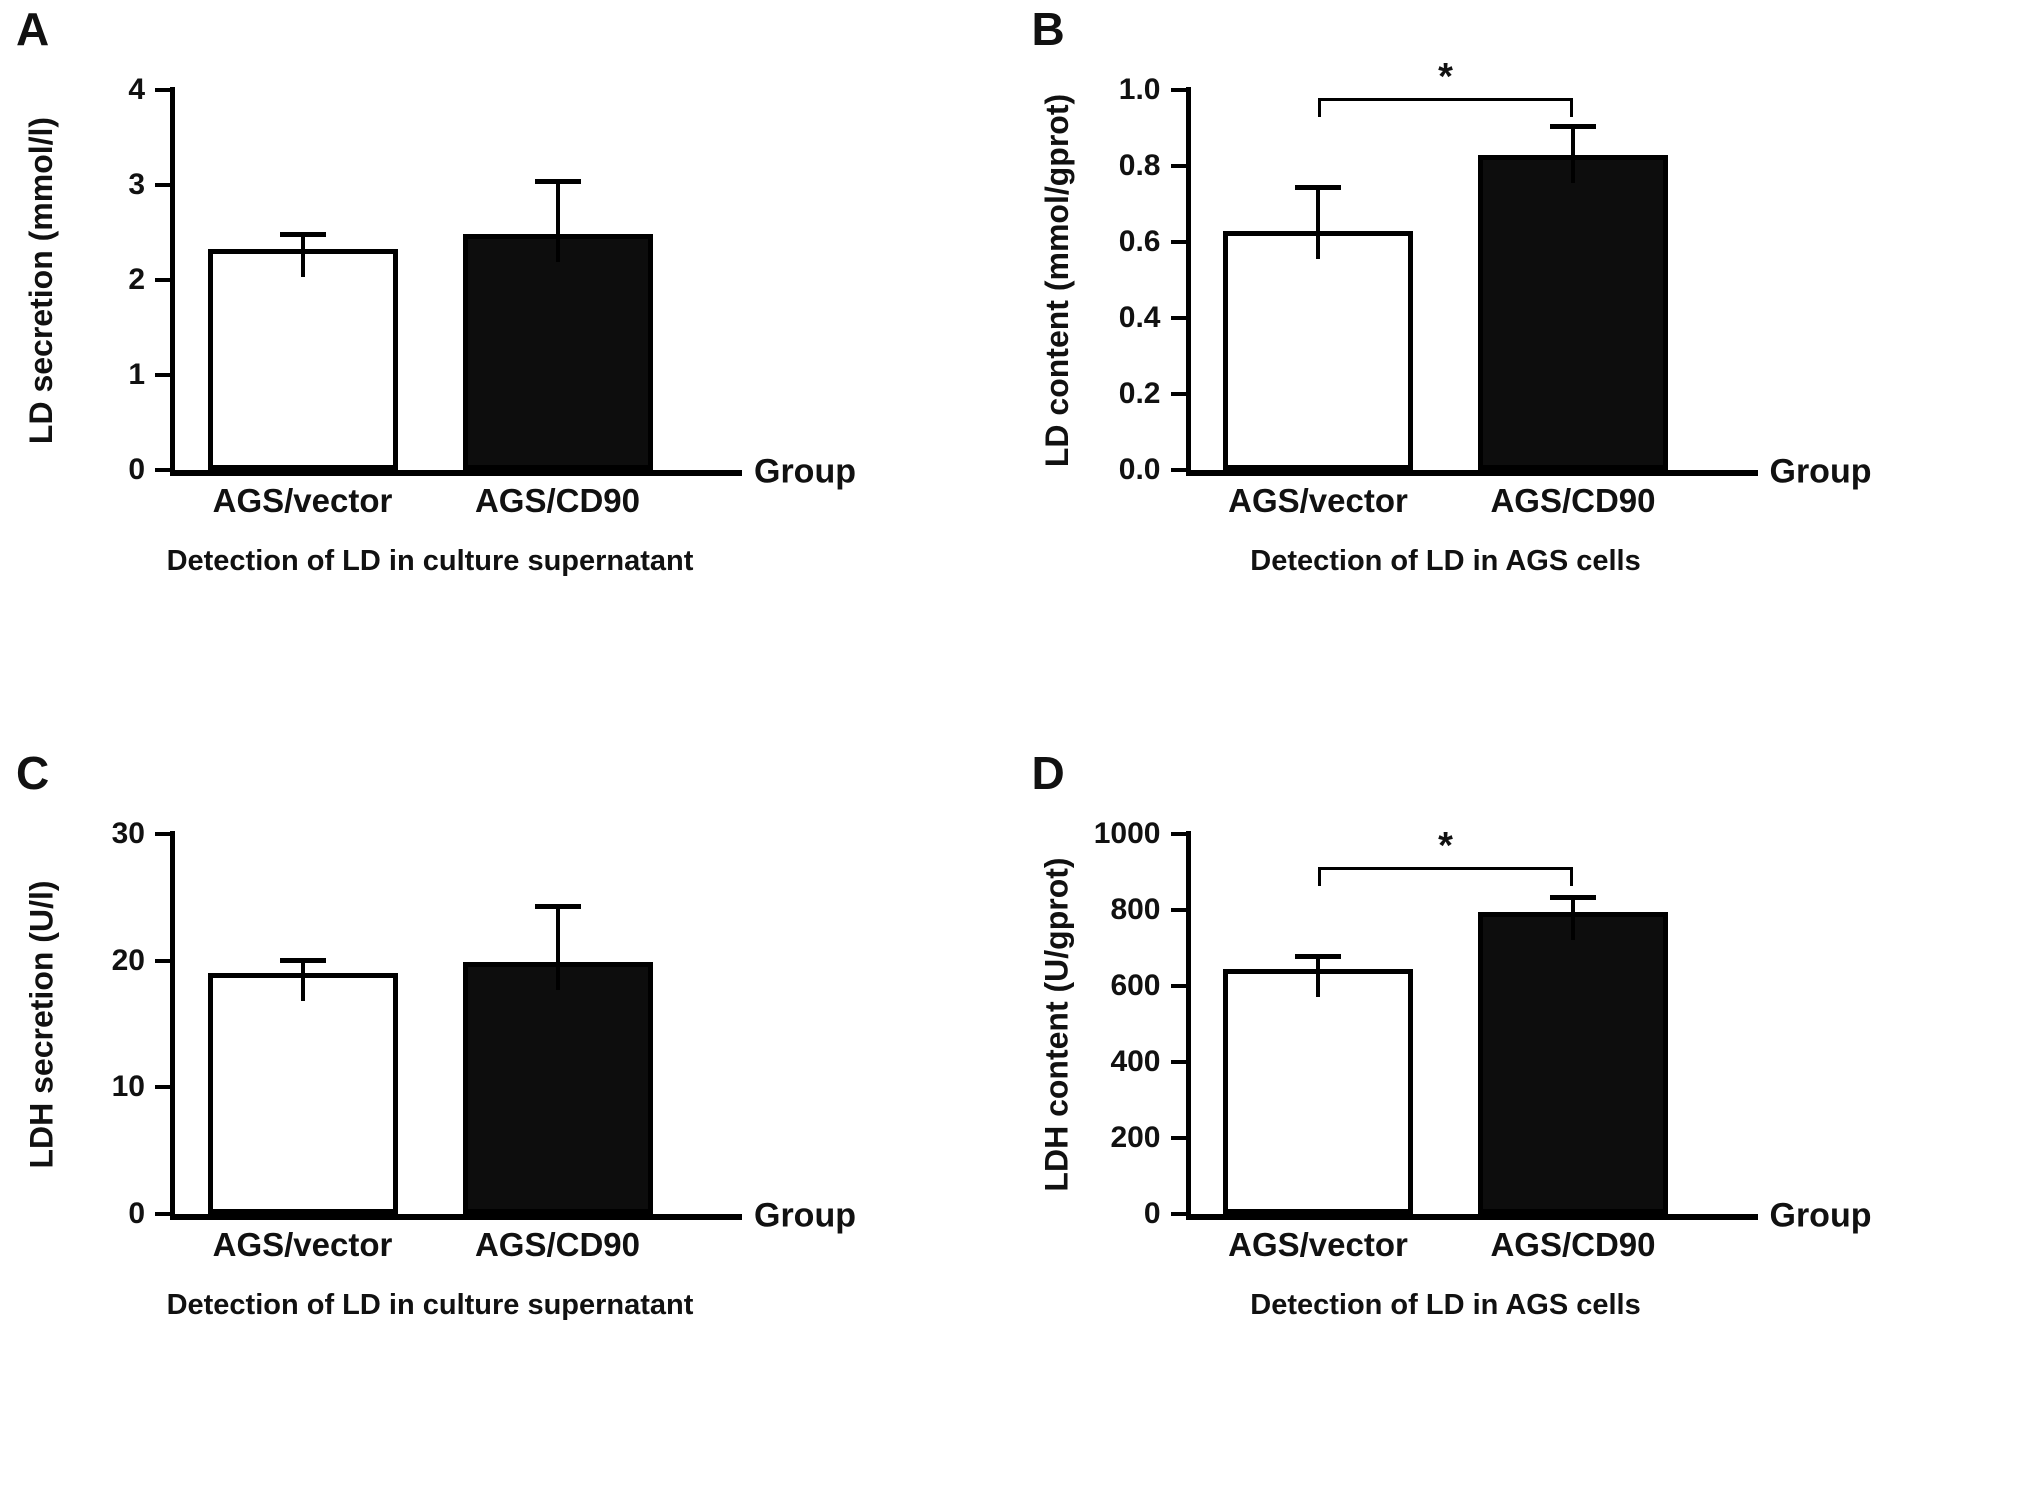  What do you see at coordinates (1139, 469) in the screenshot?
I see `y-tick-label: 0.0` at bounding box center [1139, 469].